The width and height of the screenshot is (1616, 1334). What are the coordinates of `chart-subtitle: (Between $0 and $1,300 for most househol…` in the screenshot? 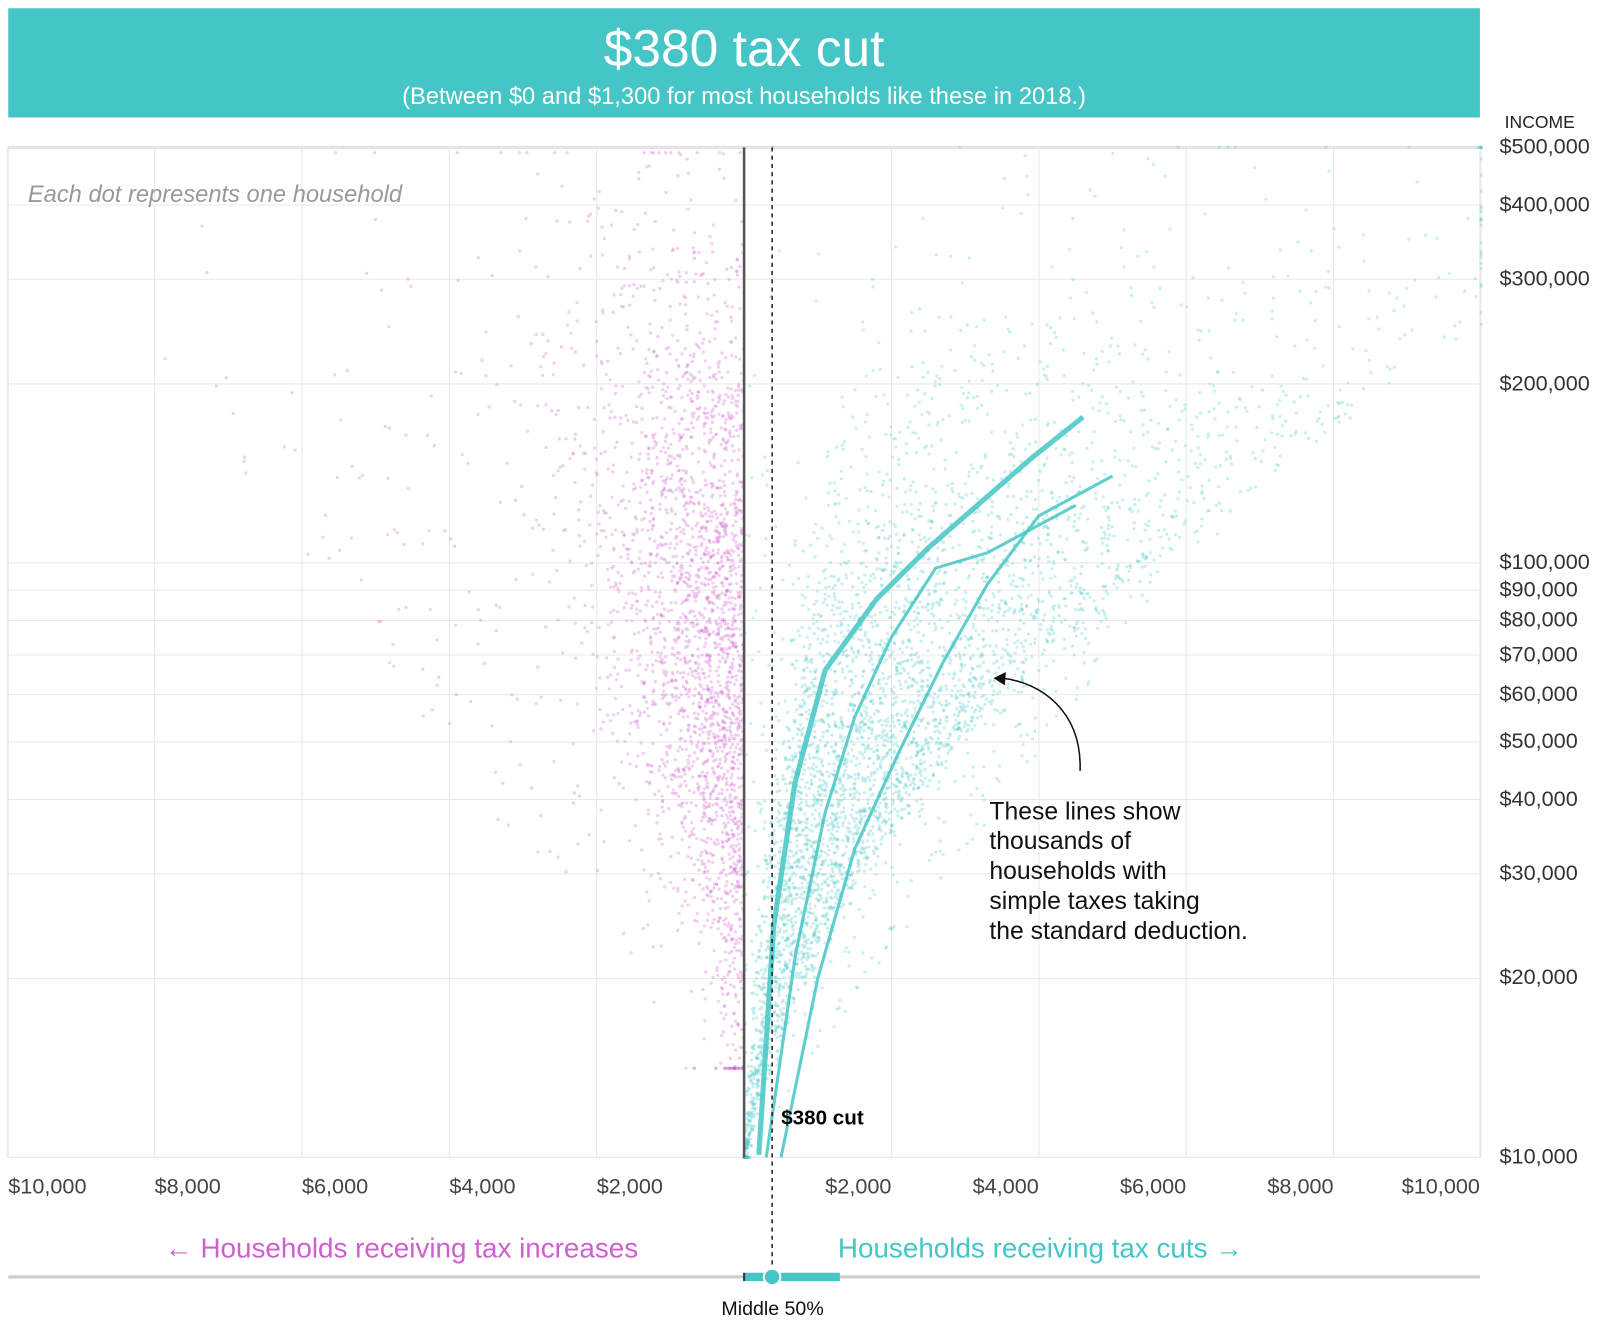 It's located at (744, 96).